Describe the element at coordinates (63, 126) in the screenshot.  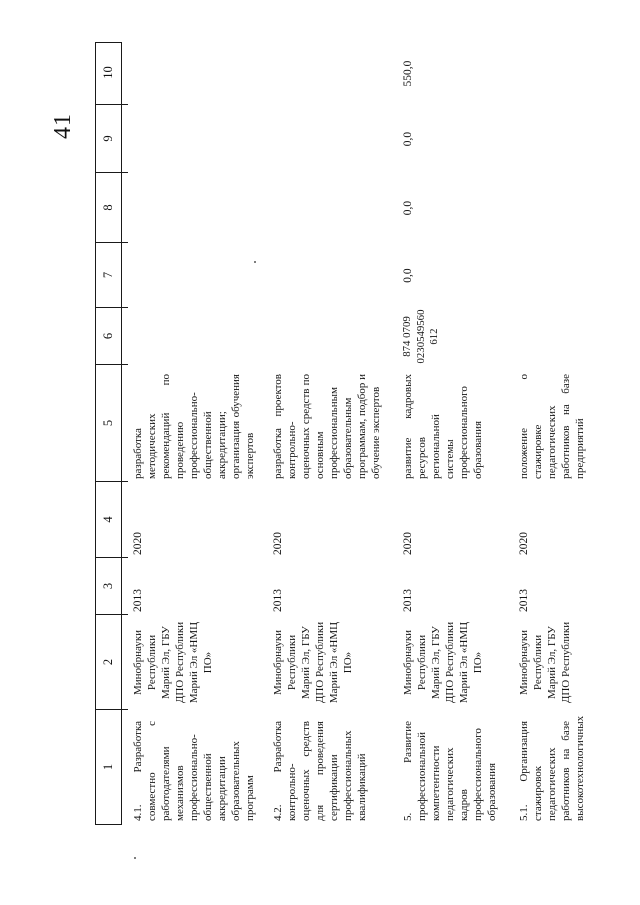
I see `page-number: 41` at that location.